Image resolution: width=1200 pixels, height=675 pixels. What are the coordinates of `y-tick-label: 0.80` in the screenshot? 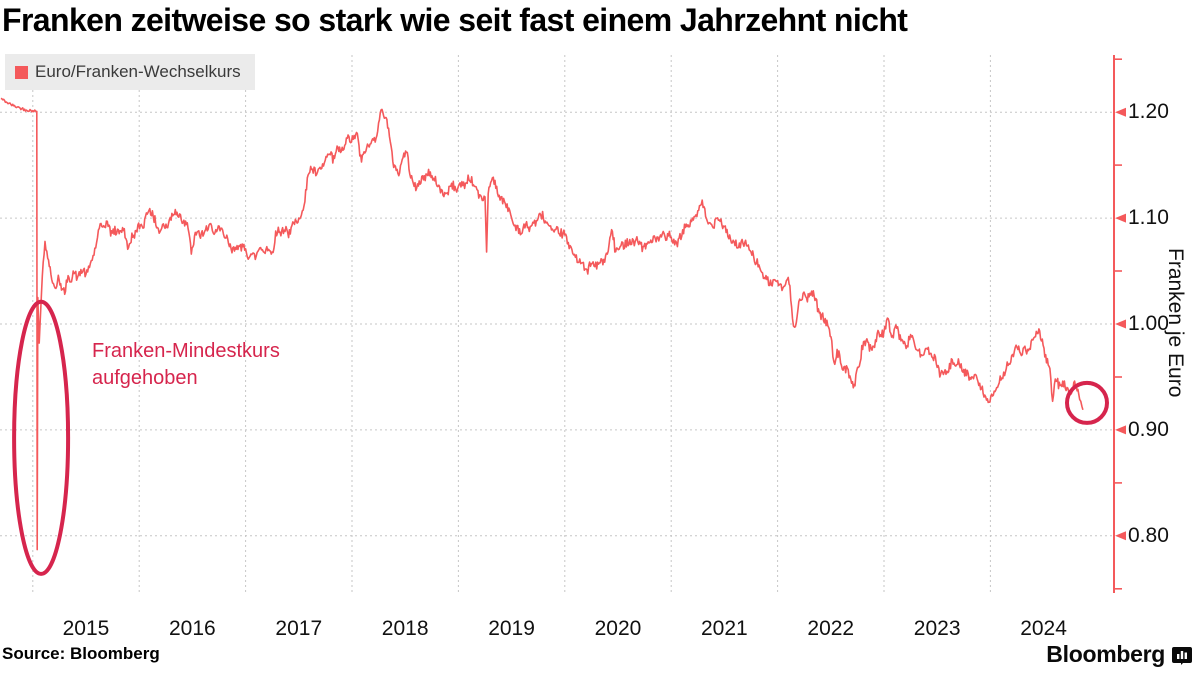 It's located at (1148, 535).